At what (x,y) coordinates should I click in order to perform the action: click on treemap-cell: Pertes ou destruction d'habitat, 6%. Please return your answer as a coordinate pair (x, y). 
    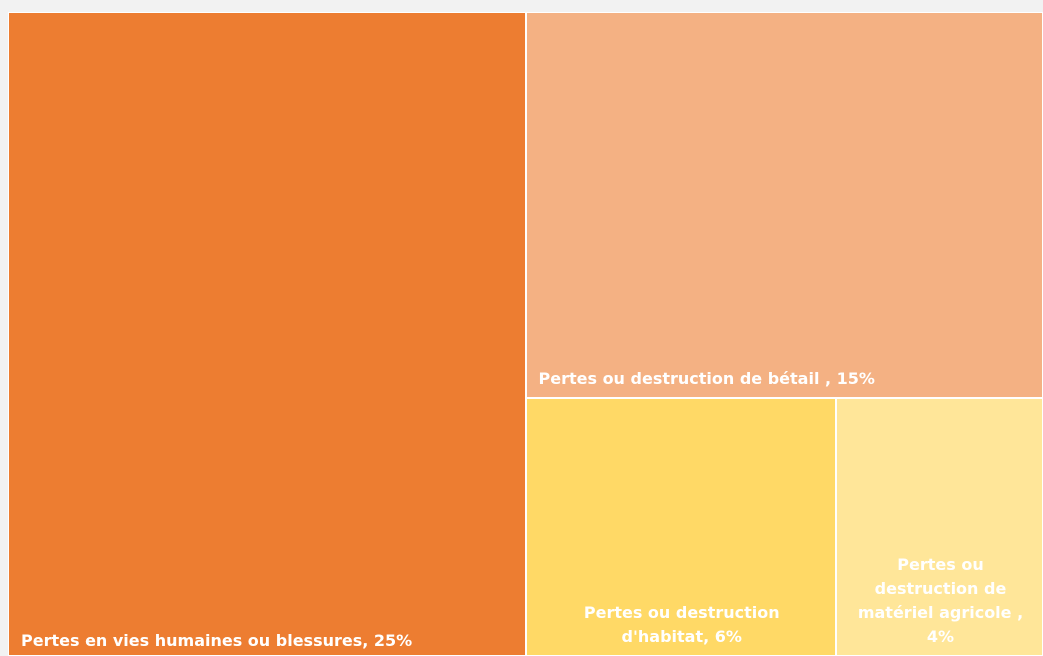
    Looking at the image, I should click on (680, 527).